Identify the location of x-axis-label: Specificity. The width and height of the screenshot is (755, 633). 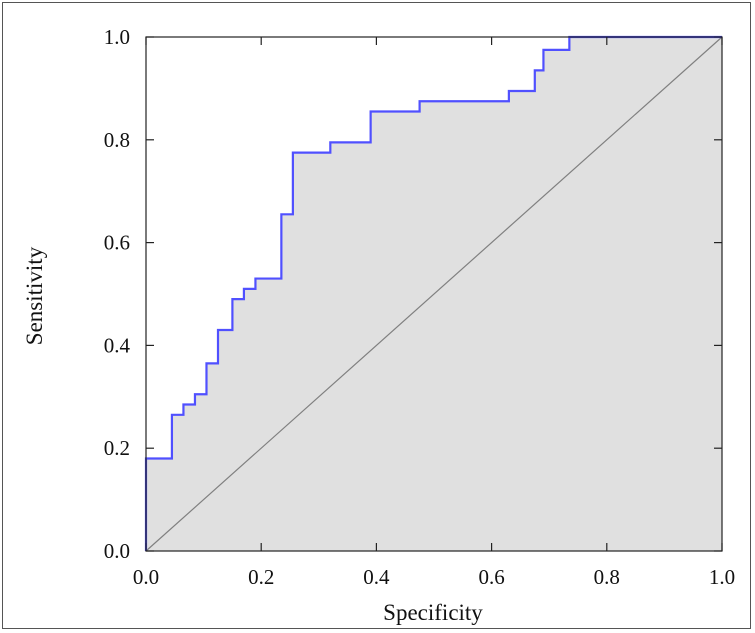
(433, 612).